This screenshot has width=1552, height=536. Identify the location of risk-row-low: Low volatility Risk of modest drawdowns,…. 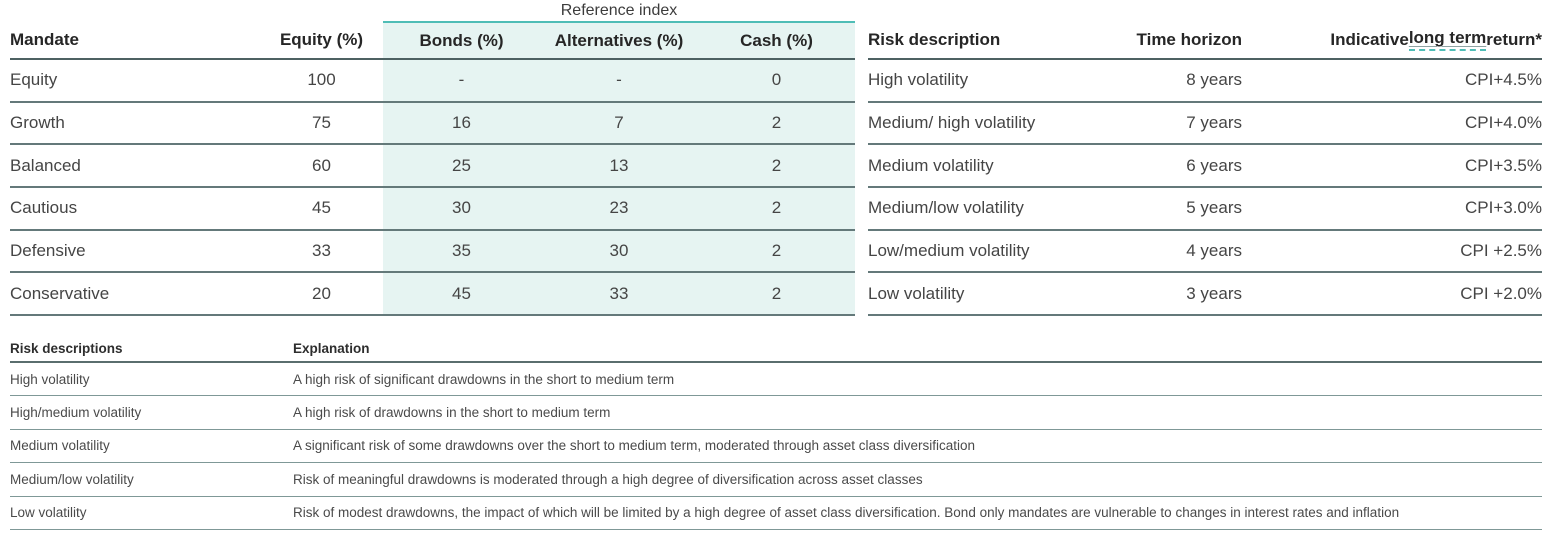
(776, 513).